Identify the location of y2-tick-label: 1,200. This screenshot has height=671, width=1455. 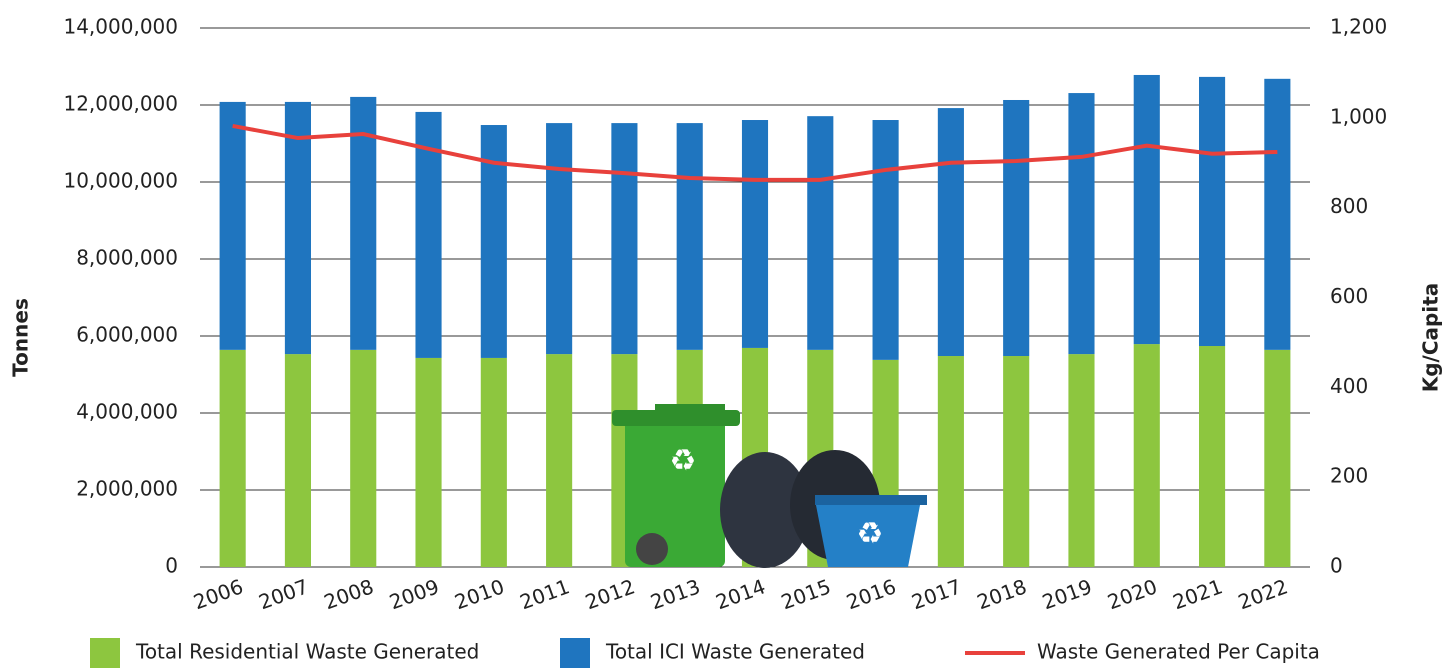
(1358, 27).